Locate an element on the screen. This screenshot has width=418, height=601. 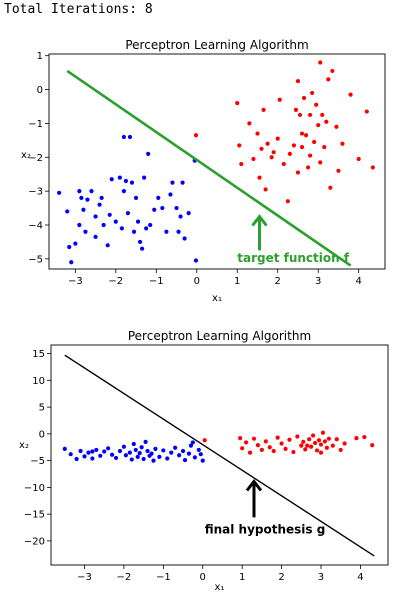
console-output: Total Iterations: 8 is located at coordinates (78, 9).